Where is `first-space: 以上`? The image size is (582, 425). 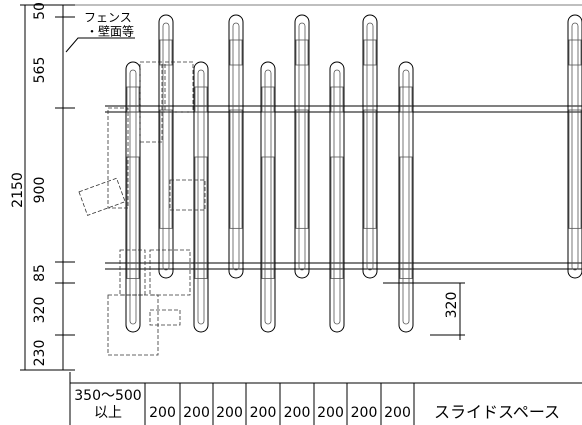 first-space: 以上 is located at coordinates (108, 413).